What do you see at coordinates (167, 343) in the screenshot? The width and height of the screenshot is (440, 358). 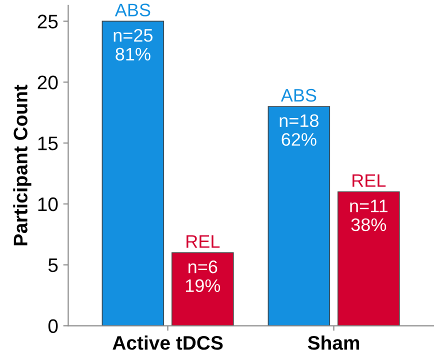 I see `x-tick-label: Active tDCS` at bounding box center [167, 343].